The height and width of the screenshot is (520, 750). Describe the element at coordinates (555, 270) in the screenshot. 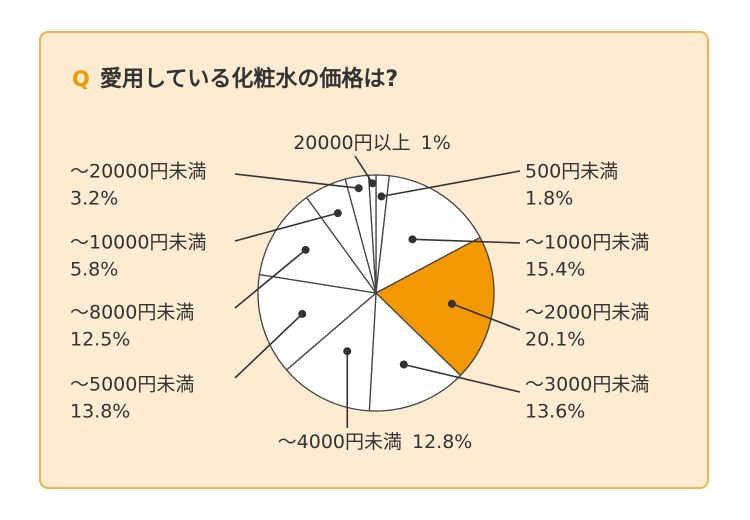

I see `value-label: 15.4%` at that location.